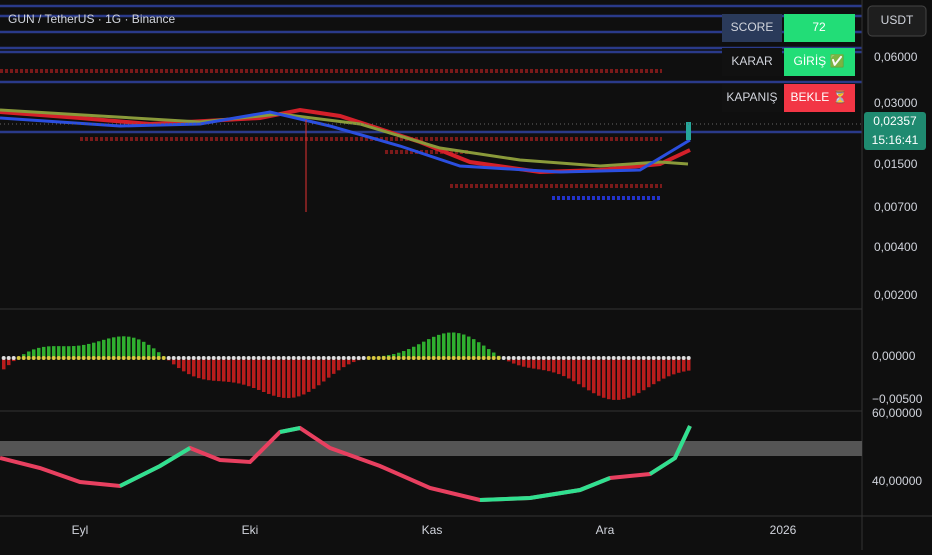 The height and width of the screenshot is (555, 932). I want to click on currency: USDT, so click(897, 20).